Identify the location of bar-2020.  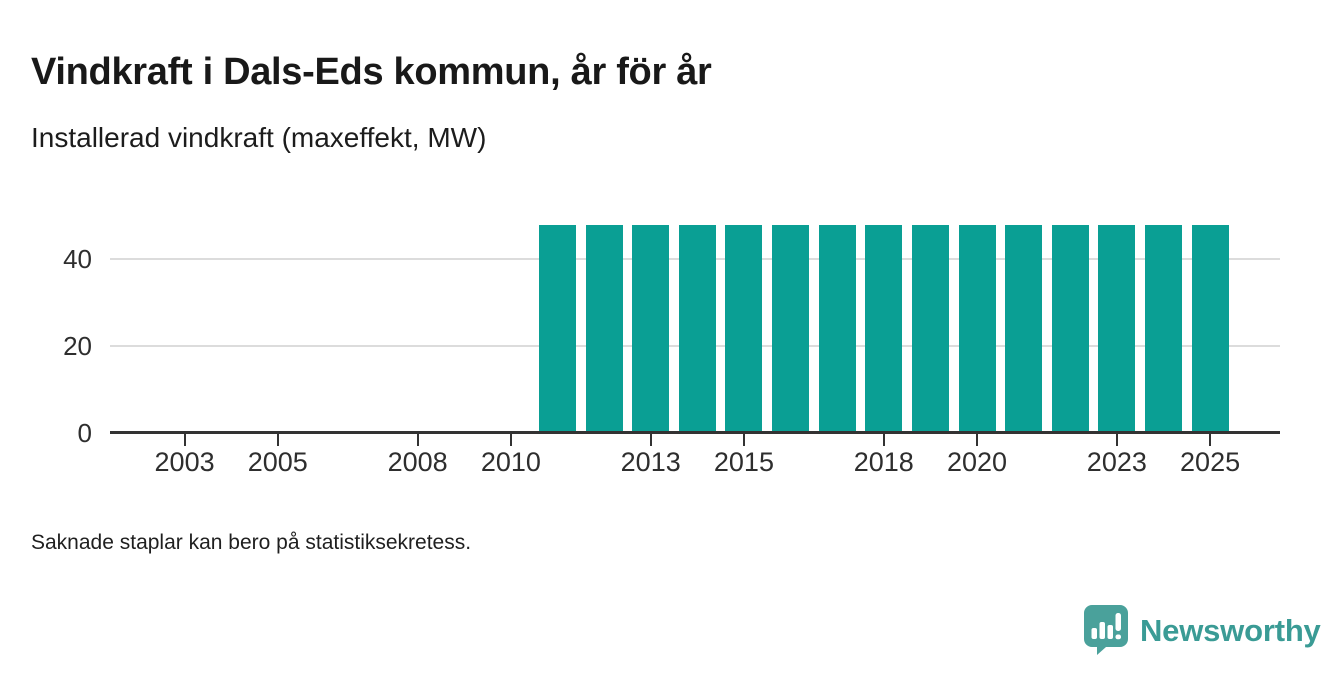
(977, 328).